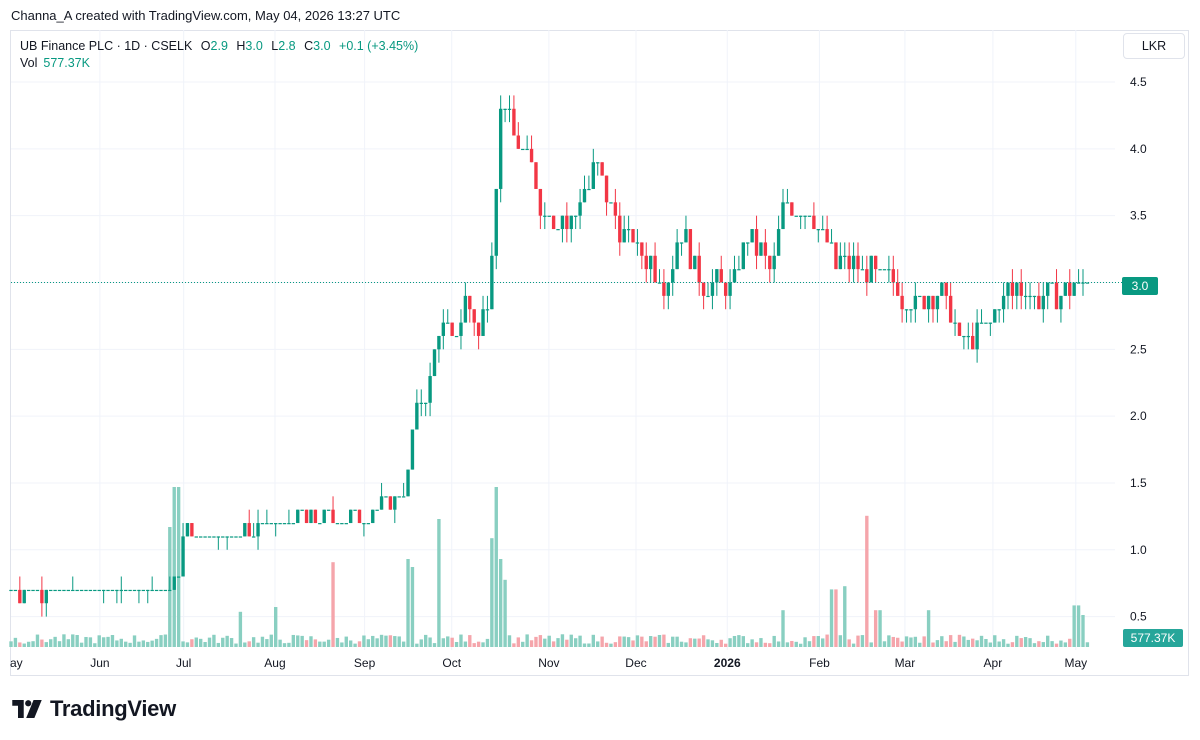 This screenshot has width=1200, height=740. Describe the element at coordinates (1154, 46) in the screenshot. I see `currency-button: LKR` at that location.